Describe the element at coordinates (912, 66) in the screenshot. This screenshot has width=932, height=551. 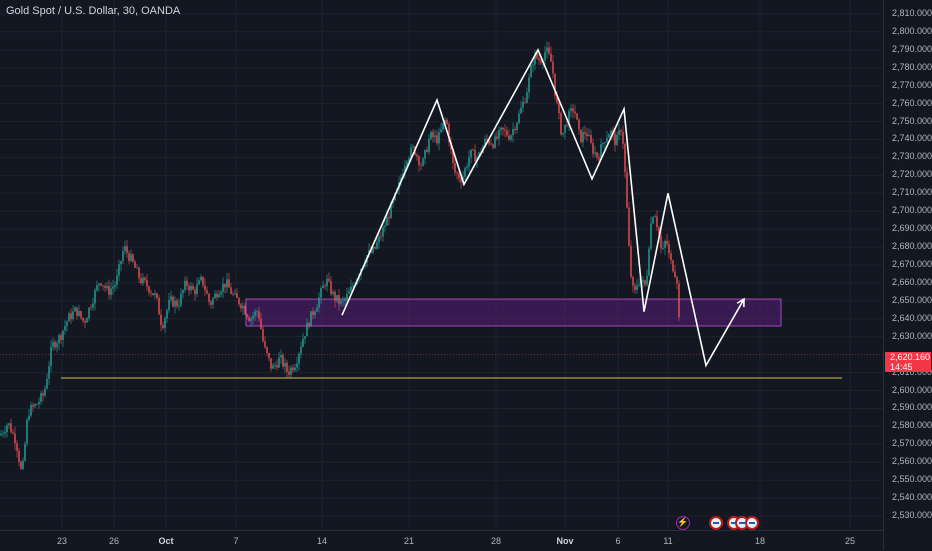
I see `price-tick-label: 2,780.000` at that location.